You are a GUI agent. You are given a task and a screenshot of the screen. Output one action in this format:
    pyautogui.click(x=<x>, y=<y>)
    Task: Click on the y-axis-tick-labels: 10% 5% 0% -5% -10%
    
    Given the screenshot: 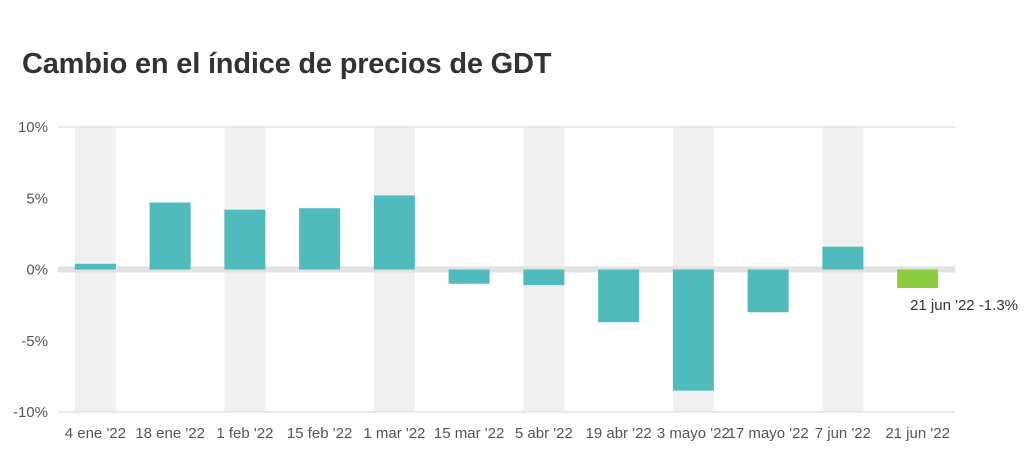 What is the action you would take?
    pyautogui.click(x=30, y=270)
    